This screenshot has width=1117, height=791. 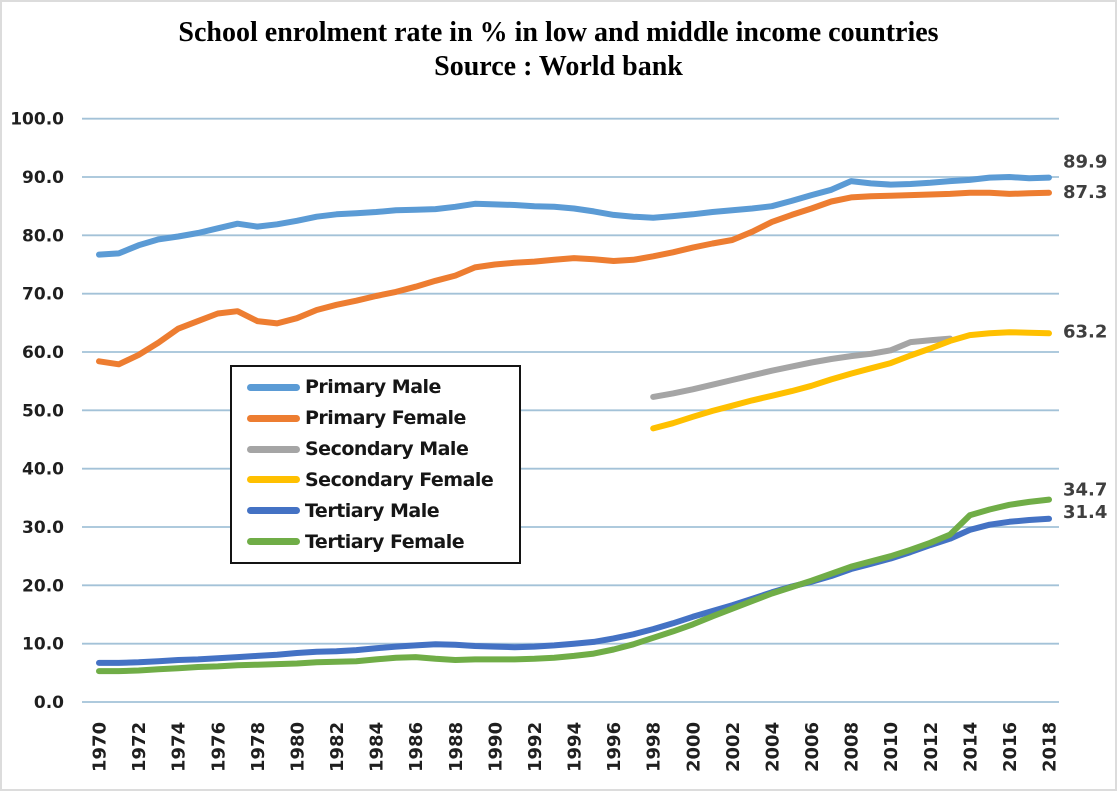 What do you see at coordinates (456, 747) in the screenshot?
I see `x-tick-label-1988: 1988` at bounding box center [456, 747].